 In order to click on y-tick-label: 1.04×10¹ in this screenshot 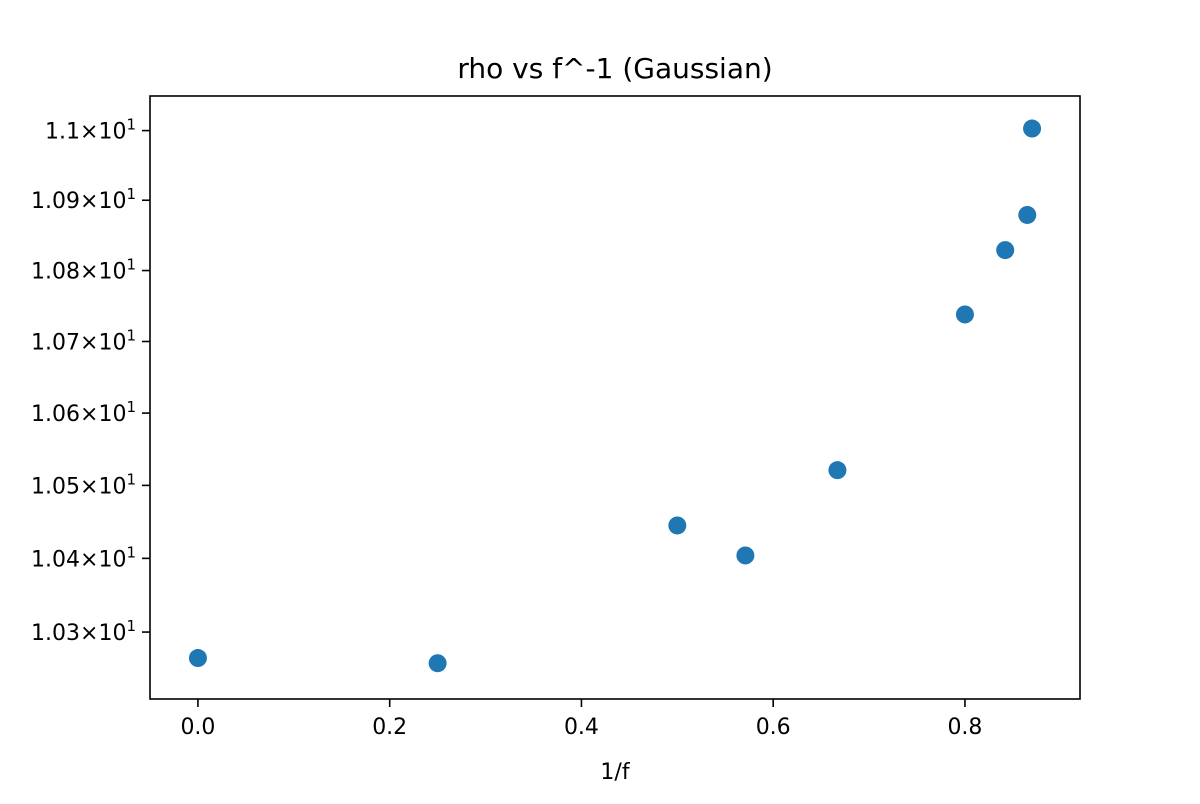, I will do `click(83, 557)`.